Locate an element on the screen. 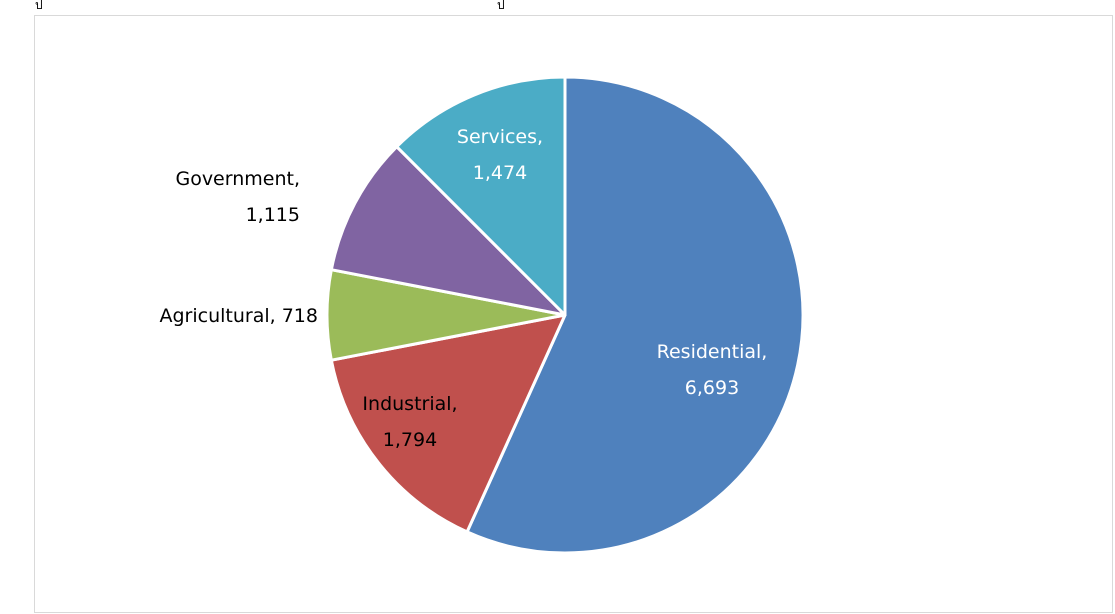 The width and height of the screenshot is (1115, 614). data-label-agricultural: Agricultural, 718 is located at coordinates (239, 316).